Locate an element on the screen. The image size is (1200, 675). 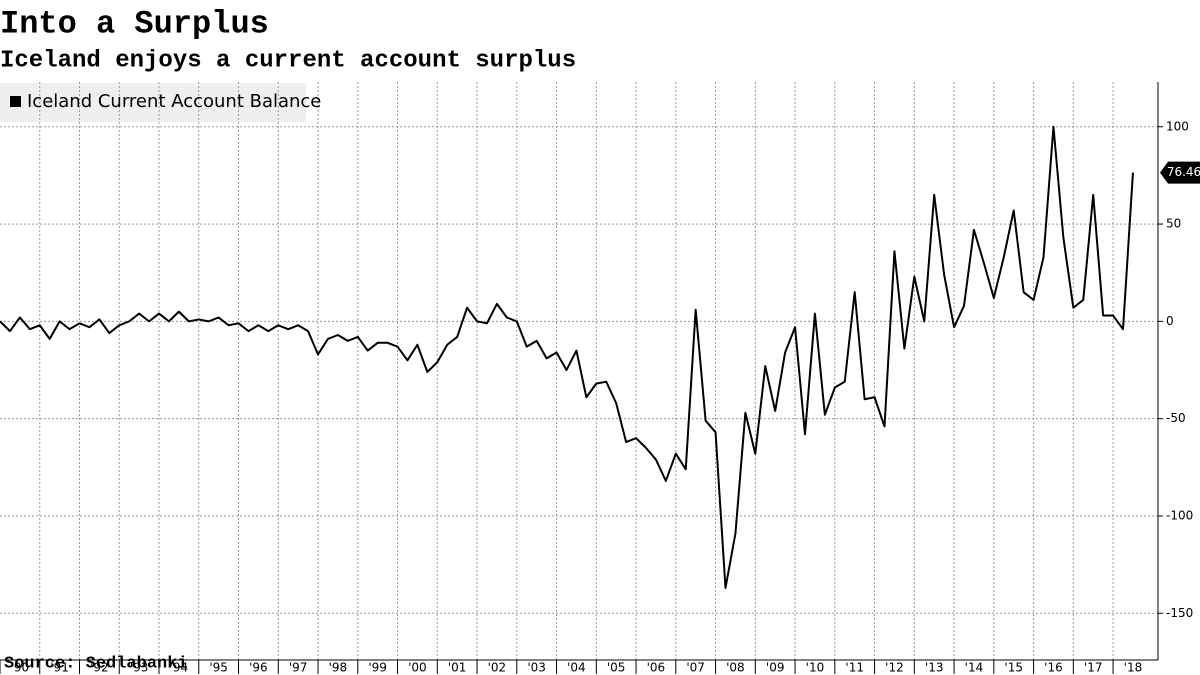
x-tick-label: '04 is located at coordinates (576, 668).